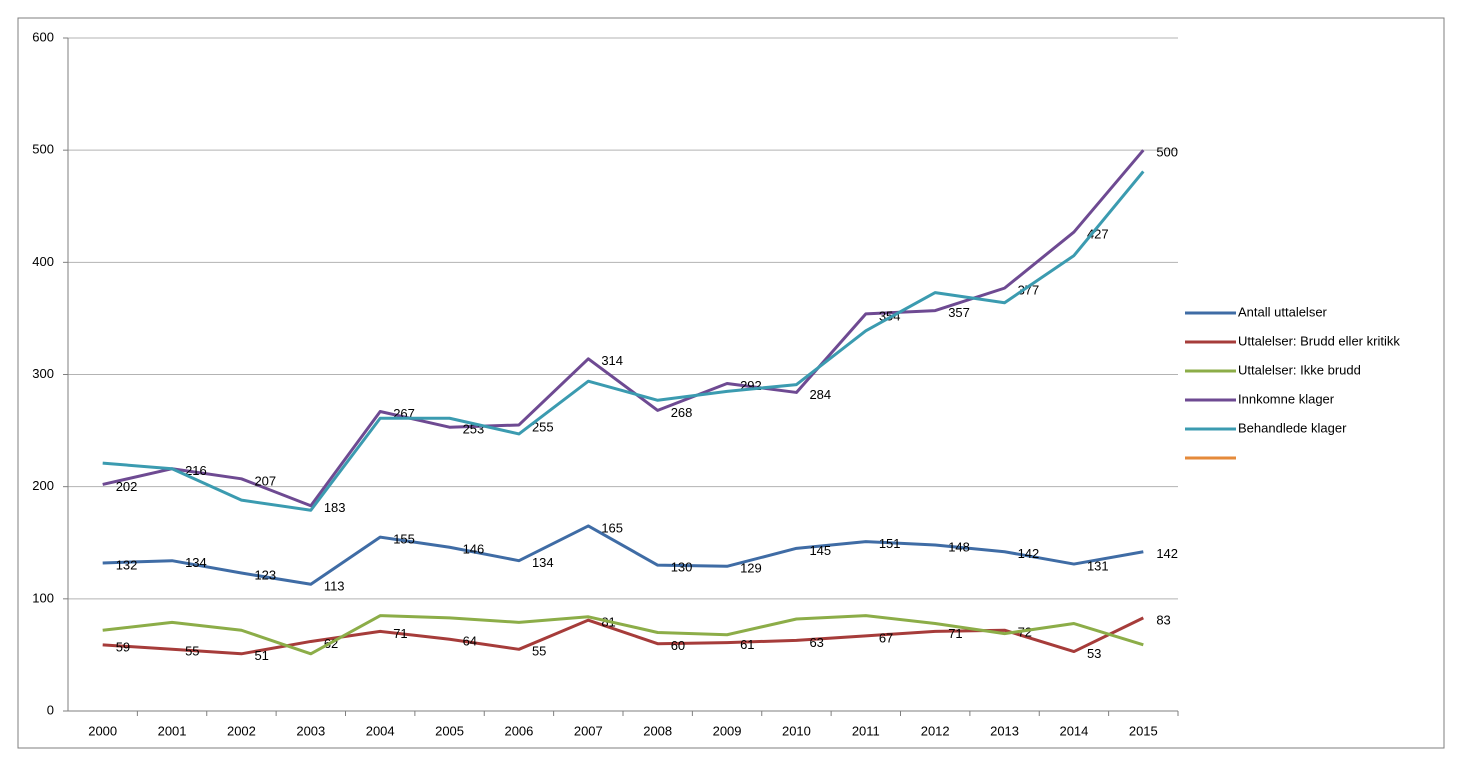 The height and width of the screenshot is (759, 1457). What do you see at coordinates (1292, 427) in the screenshot?
I see `legend-label: Behandlede klager` at bounding box center [1292, 427].